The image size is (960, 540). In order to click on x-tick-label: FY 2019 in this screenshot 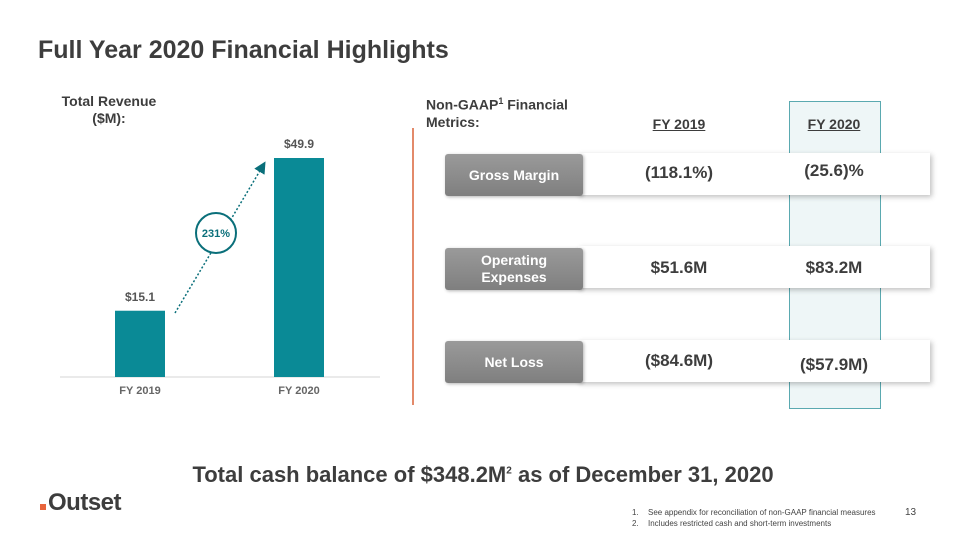, I will do `click(139, 391)`.